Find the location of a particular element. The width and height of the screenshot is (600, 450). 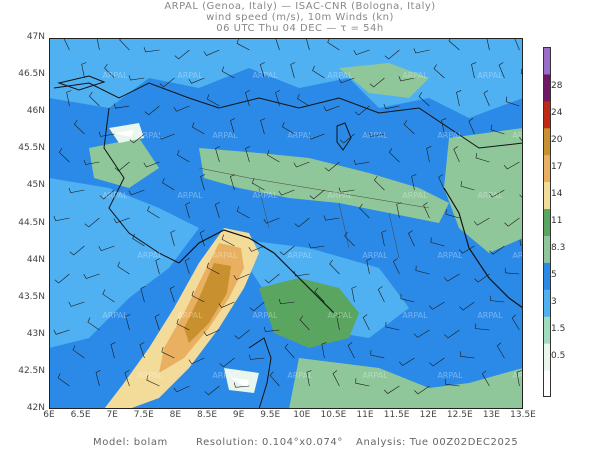

lat-label: 45N is located at coordinates (35, 185).